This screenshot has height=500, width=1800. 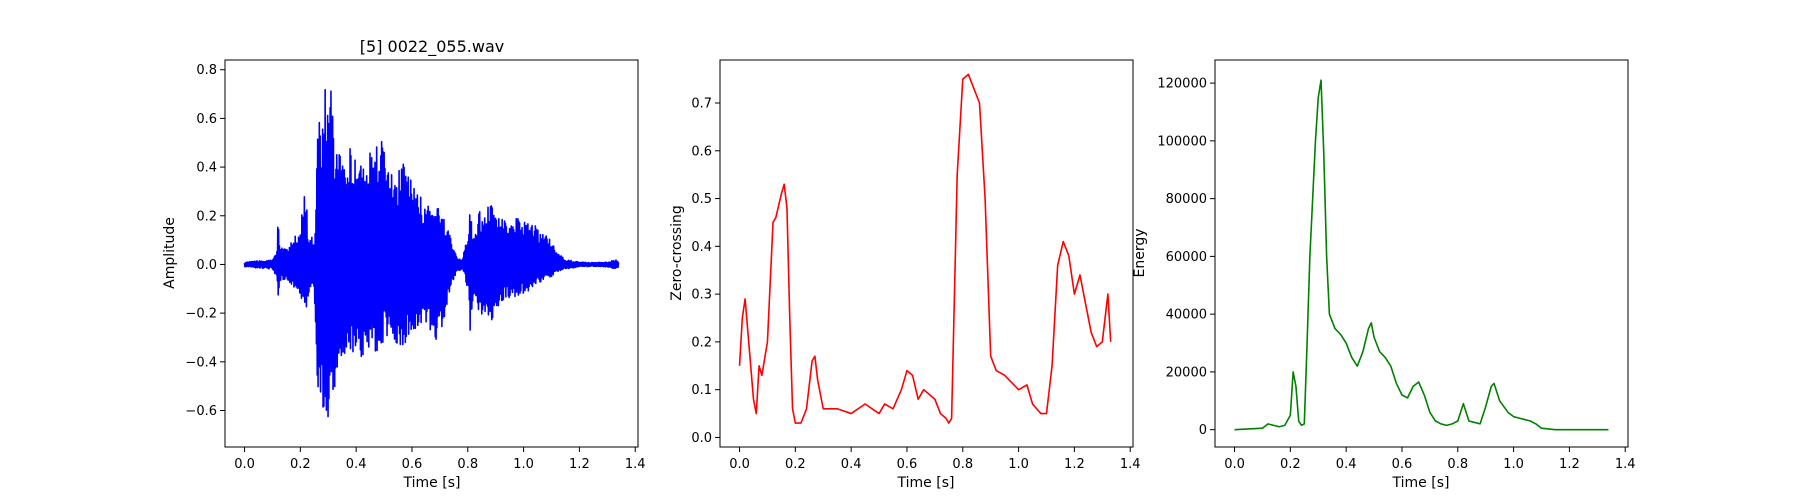 What do you see at coordinates (701, 199) in the screenshot?
I see `zero-crossing-y-tick-label: 0.5` at bounding box center [701, 199].